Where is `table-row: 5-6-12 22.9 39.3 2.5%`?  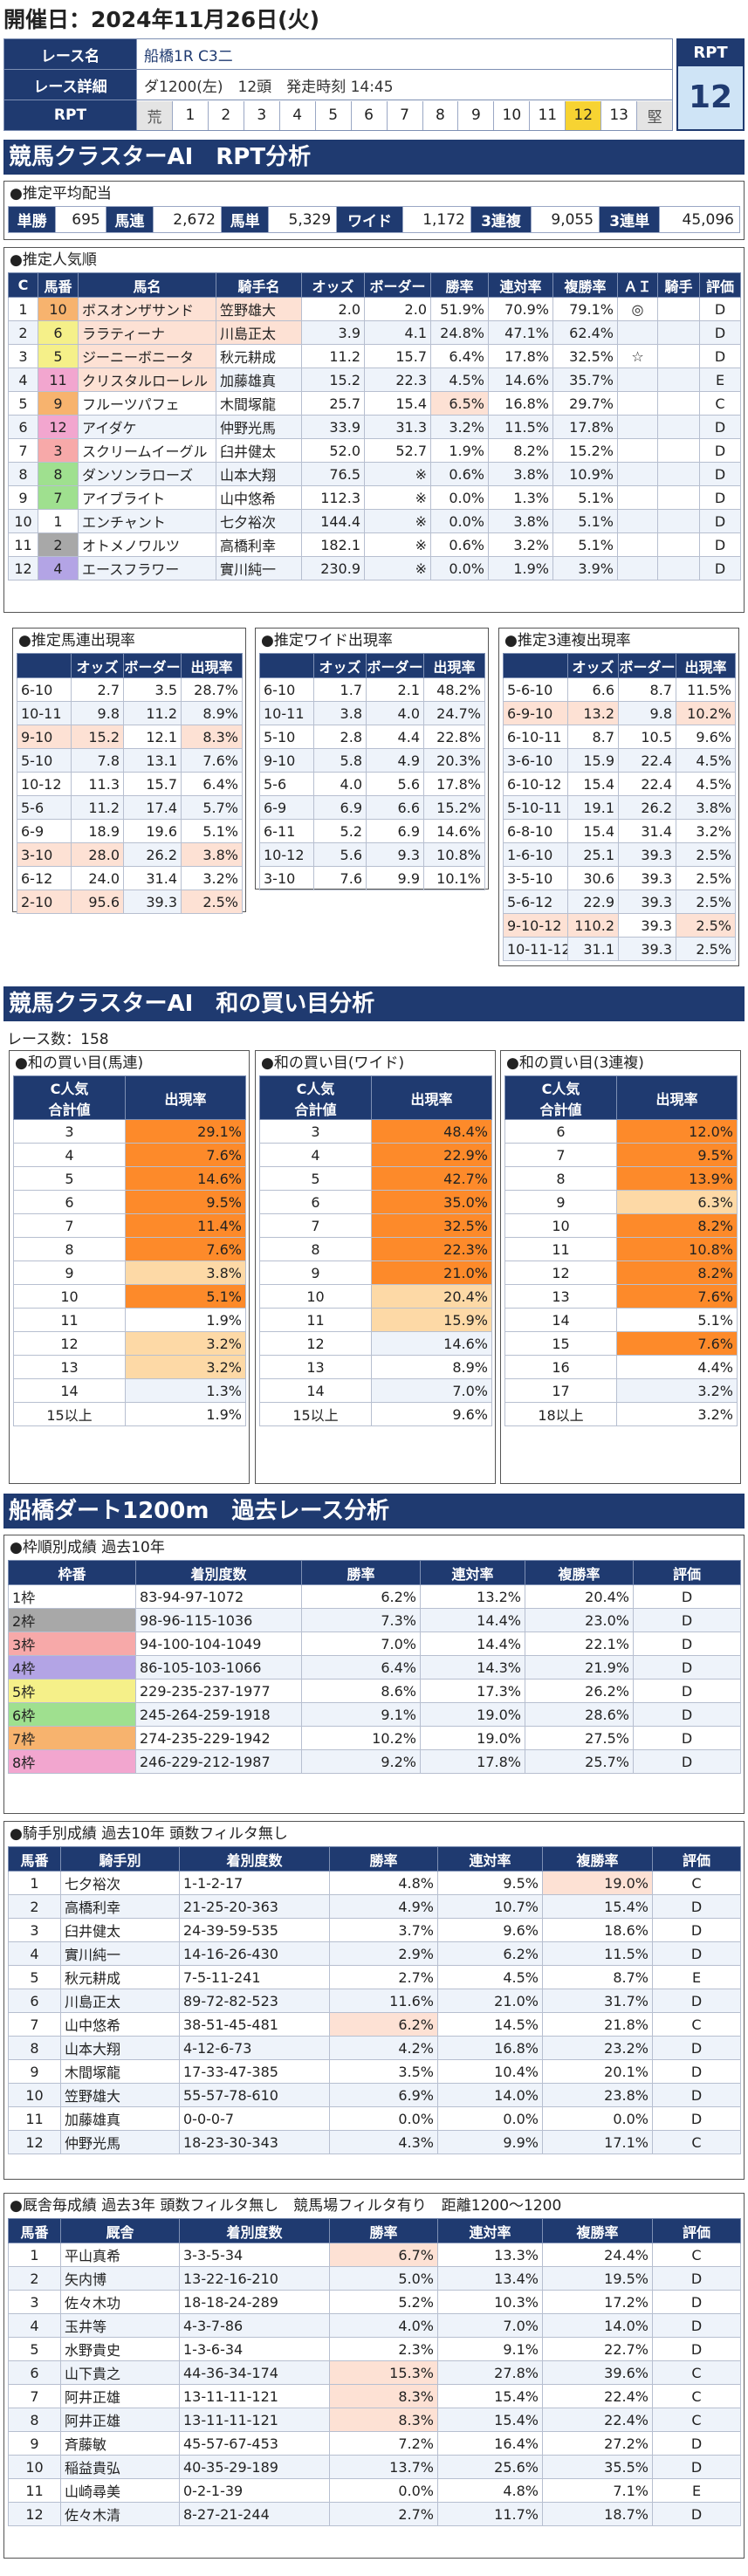
table-row: 5-6-12 22.9 39.3 2.5% is located at coordinates (619, 902).